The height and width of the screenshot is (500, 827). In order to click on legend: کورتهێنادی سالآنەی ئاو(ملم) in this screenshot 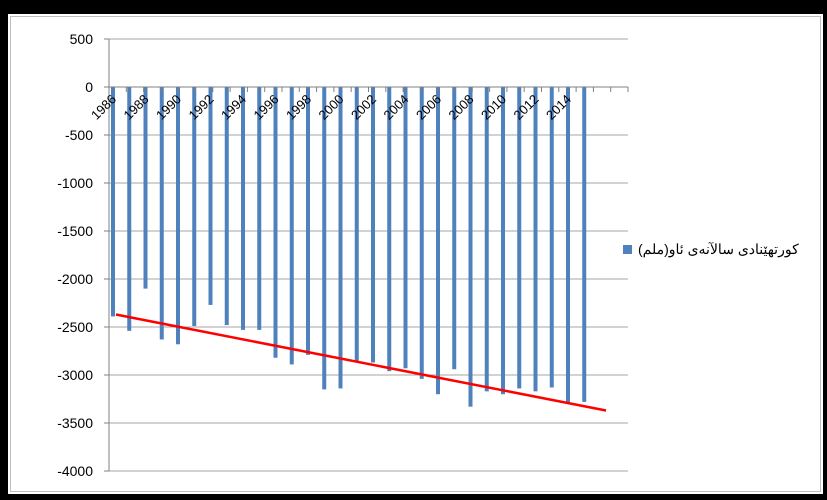, I will do `click(711, 249)`.